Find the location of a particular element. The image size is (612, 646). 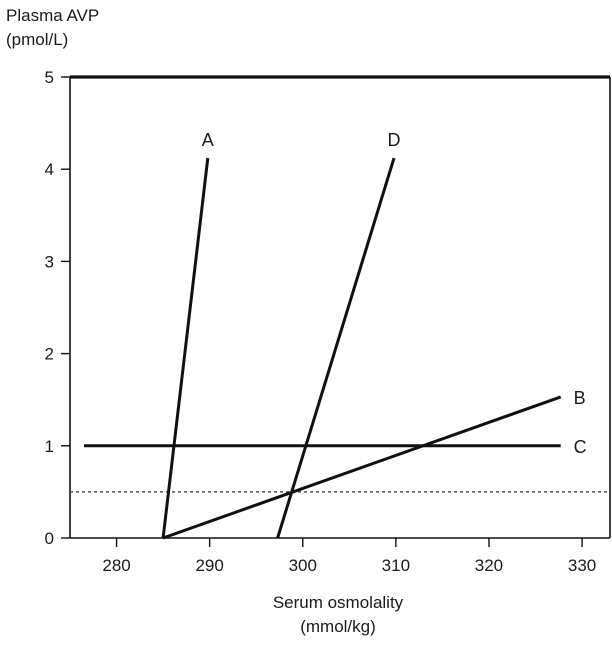

y-tick-label-2: 2 is located at coordinates (49, 354).